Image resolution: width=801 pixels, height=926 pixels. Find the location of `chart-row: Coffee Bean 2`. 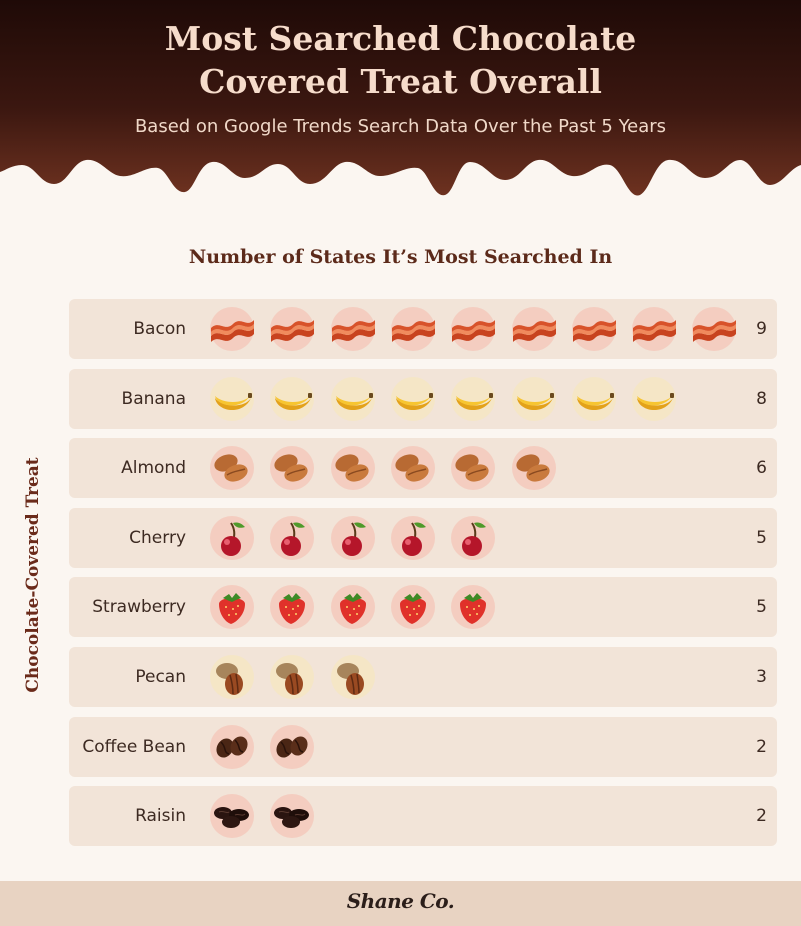

chart-row: Coffee Bean 2 is located at coordinates (423, 746).